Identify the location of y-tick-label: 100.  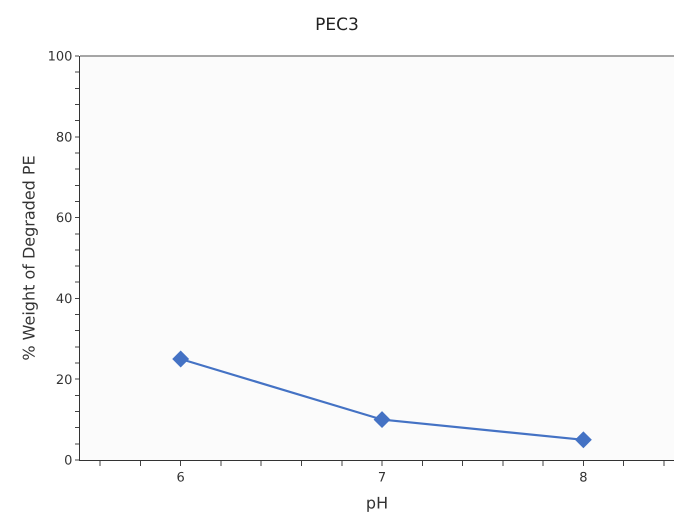
(60, 57).